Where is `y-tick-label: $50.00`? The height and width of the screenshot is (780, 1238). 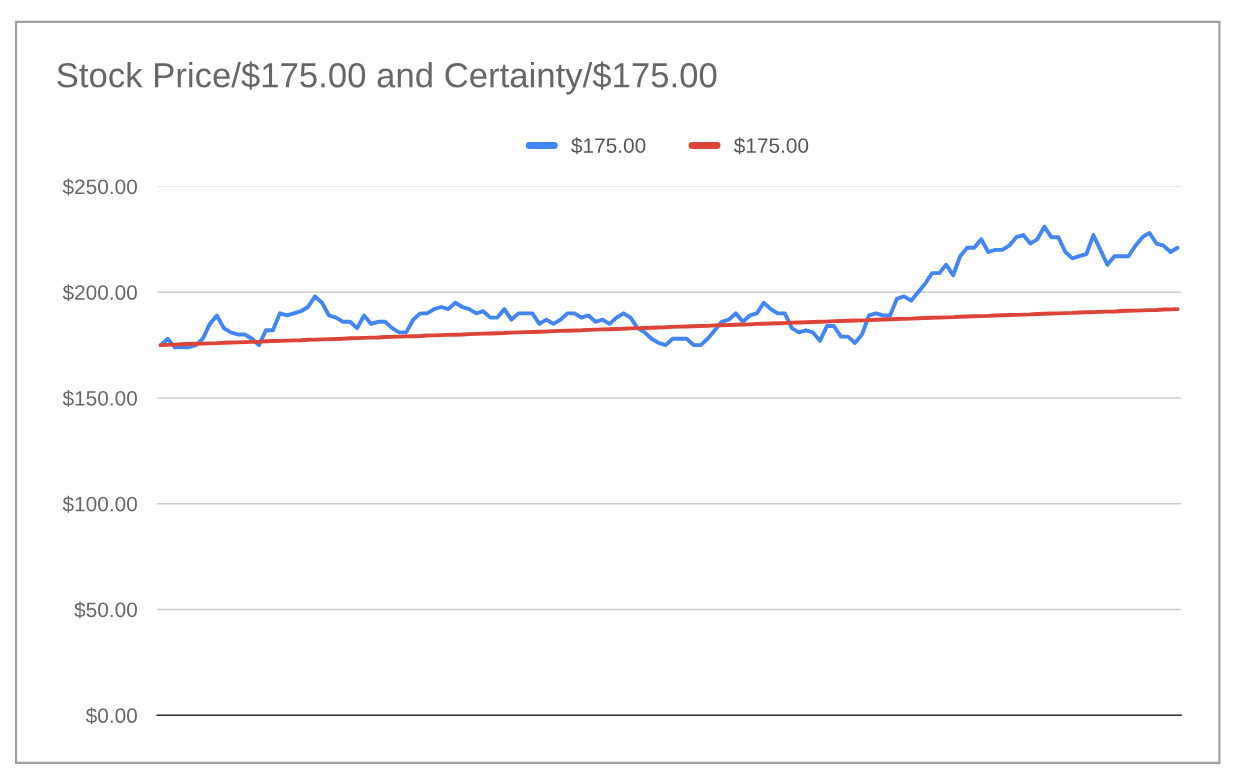
y-tick-label: $50.00 is located at coordinates (105, 610).